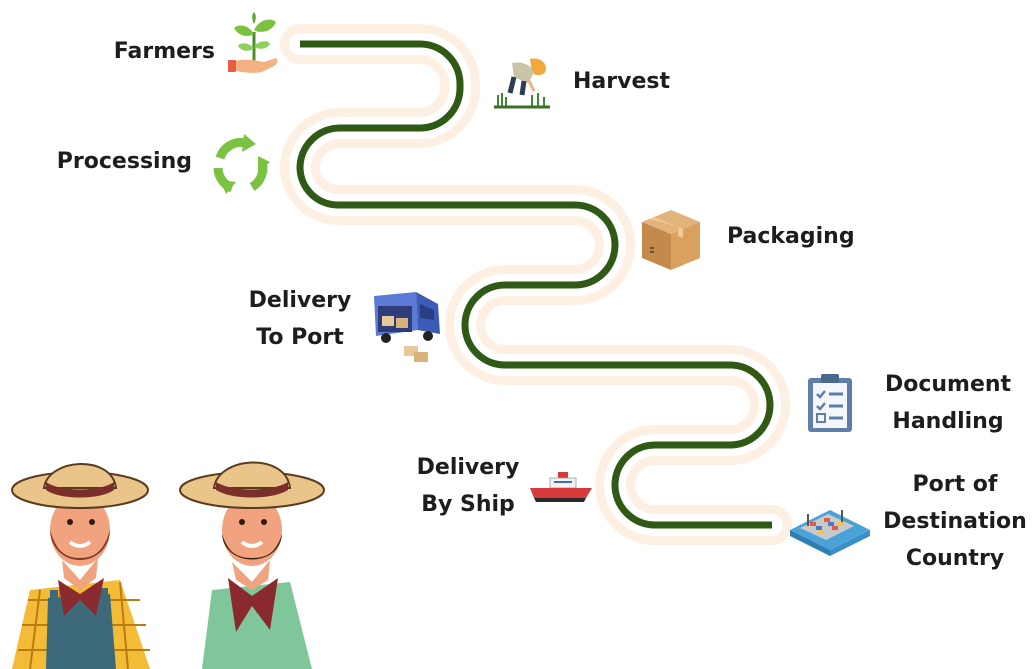 The image size is (1036, 669). What do you see at coordinates (168, 565) in the screenshot?
I see `two-farmers-illustration` at bounding box center [168, 565].